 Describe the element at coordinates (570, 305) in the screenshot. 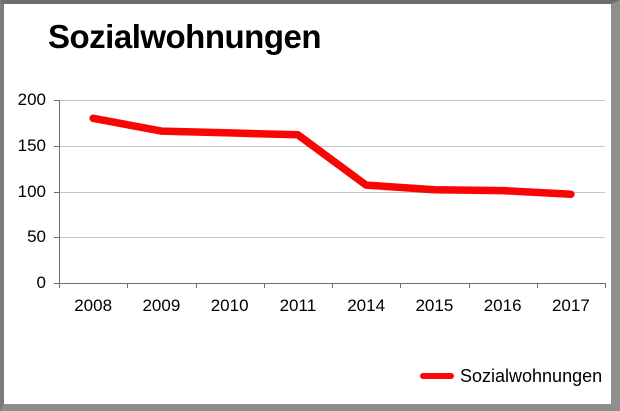

I see `x-axis-tick-label: 2017` at that location.